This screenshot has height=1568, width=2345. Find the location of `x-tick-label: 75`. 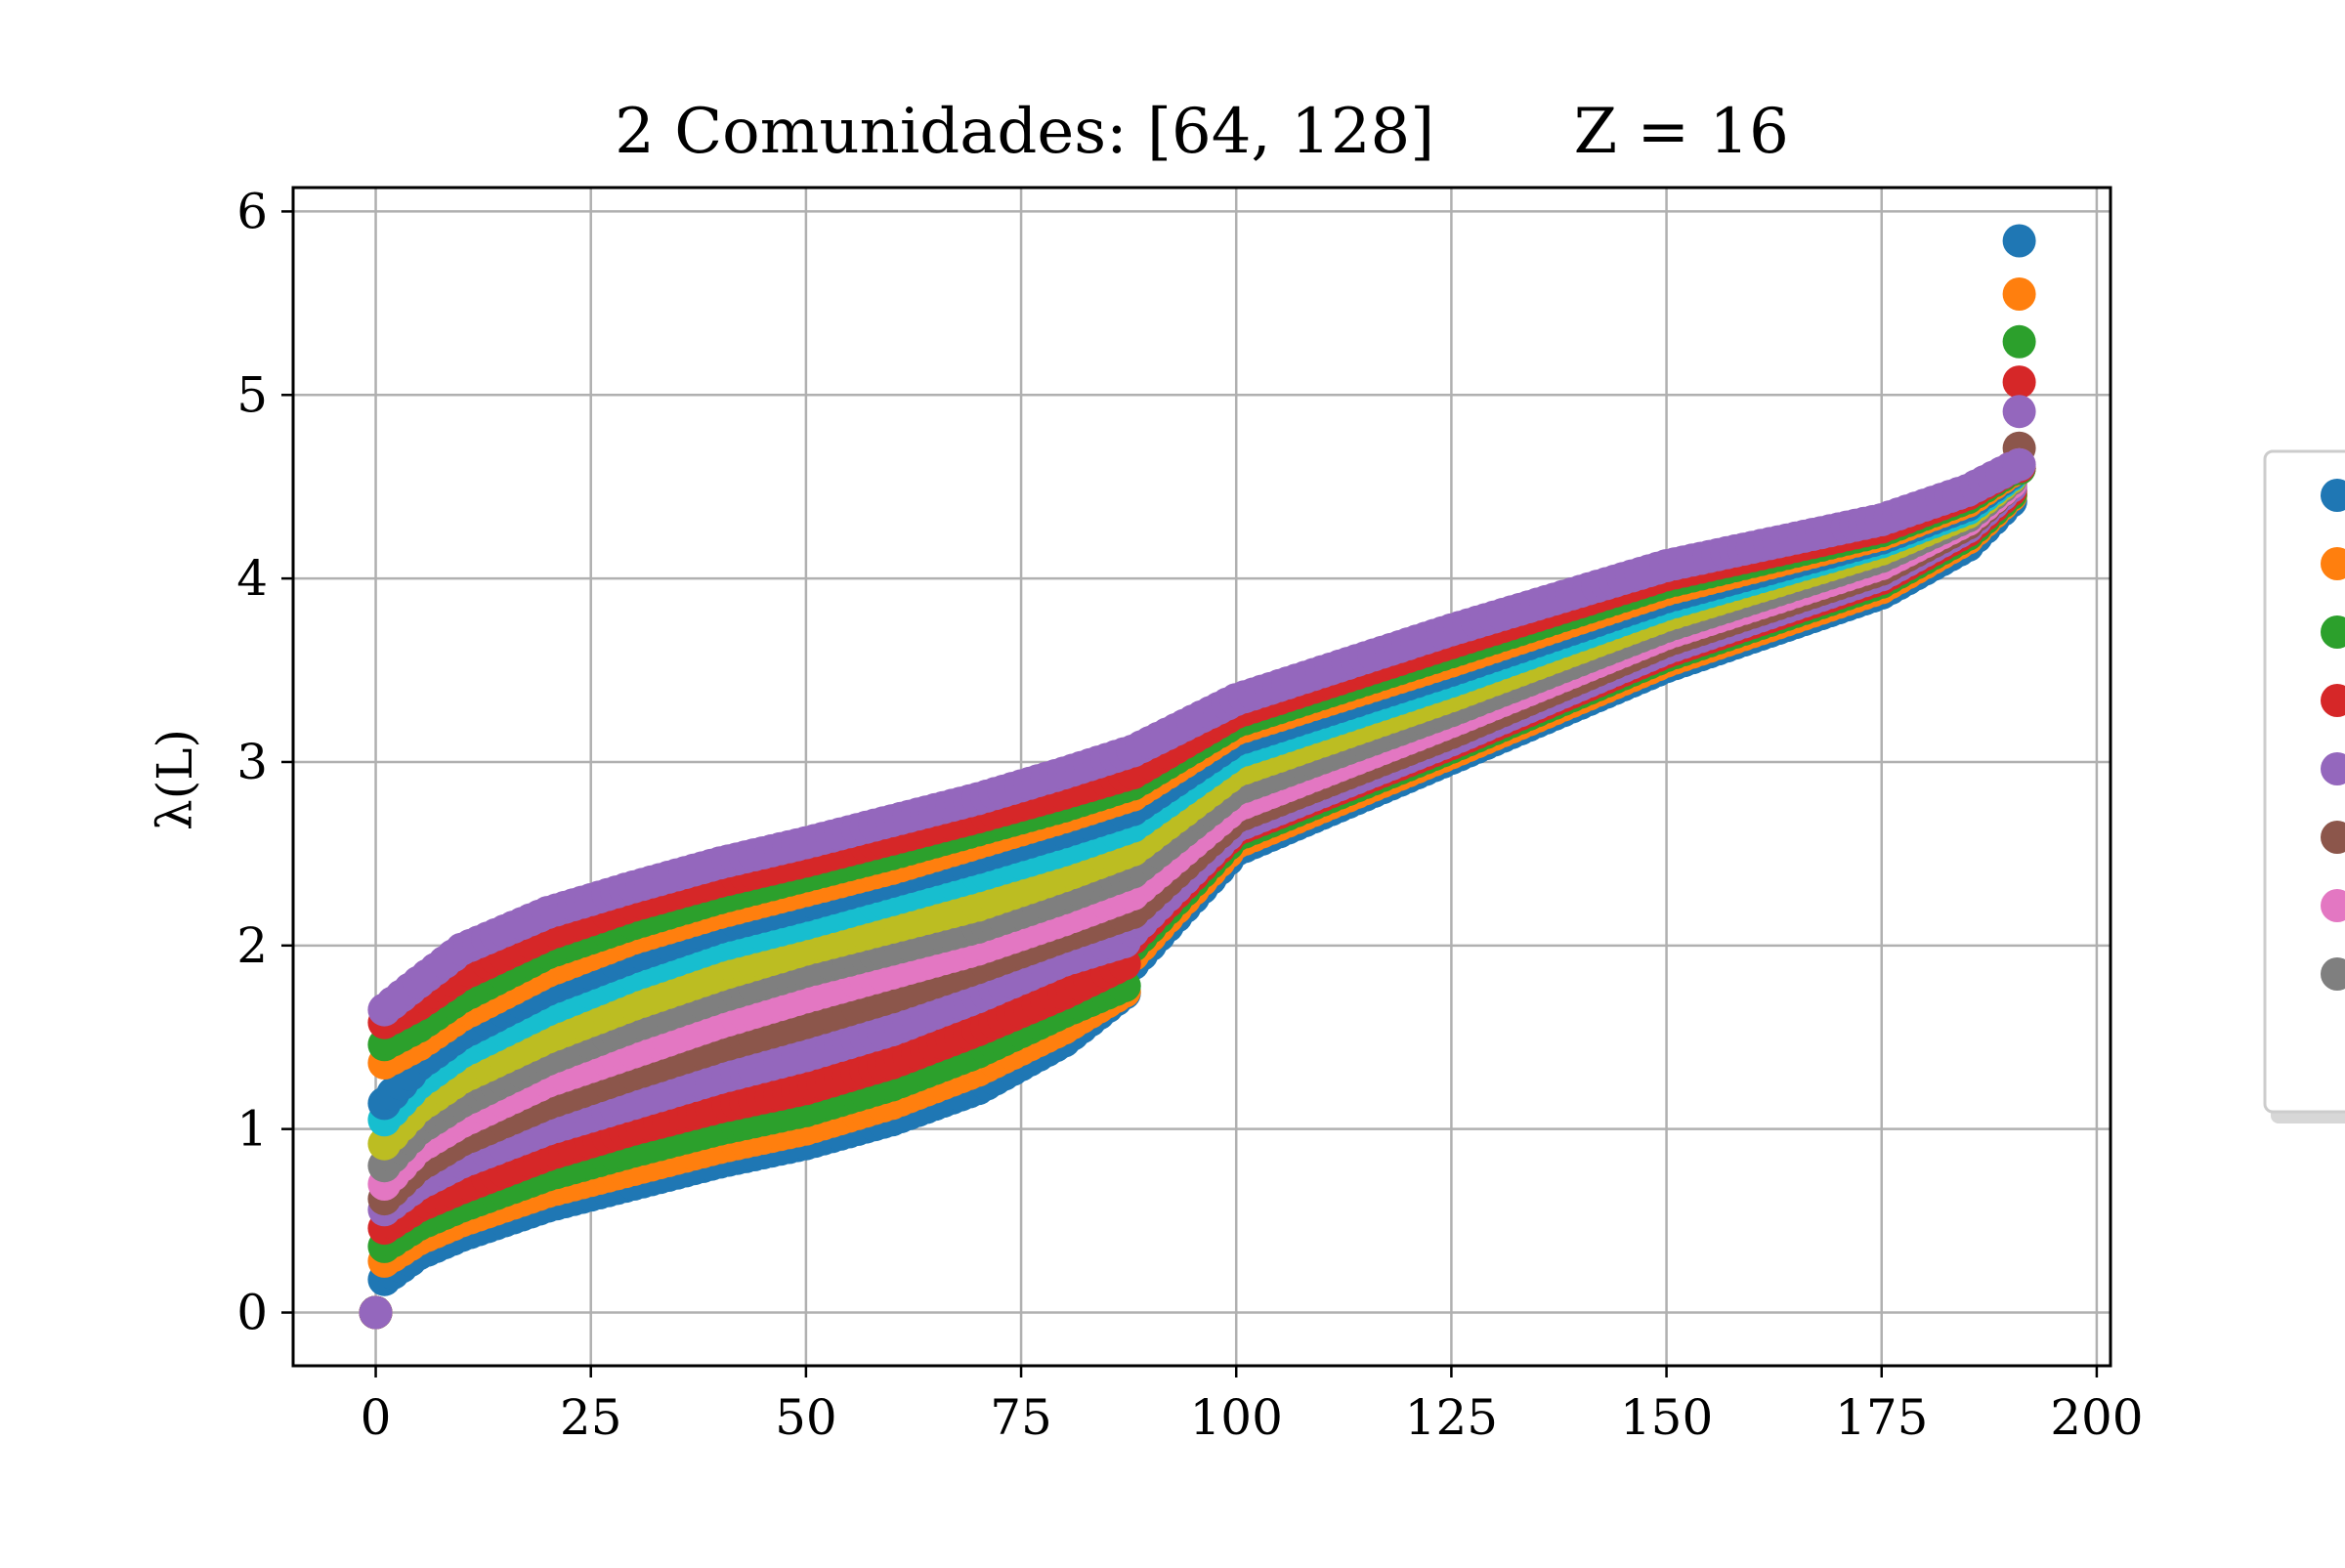

x-tick-label: 75 is located at coordinates (1021, 1417).